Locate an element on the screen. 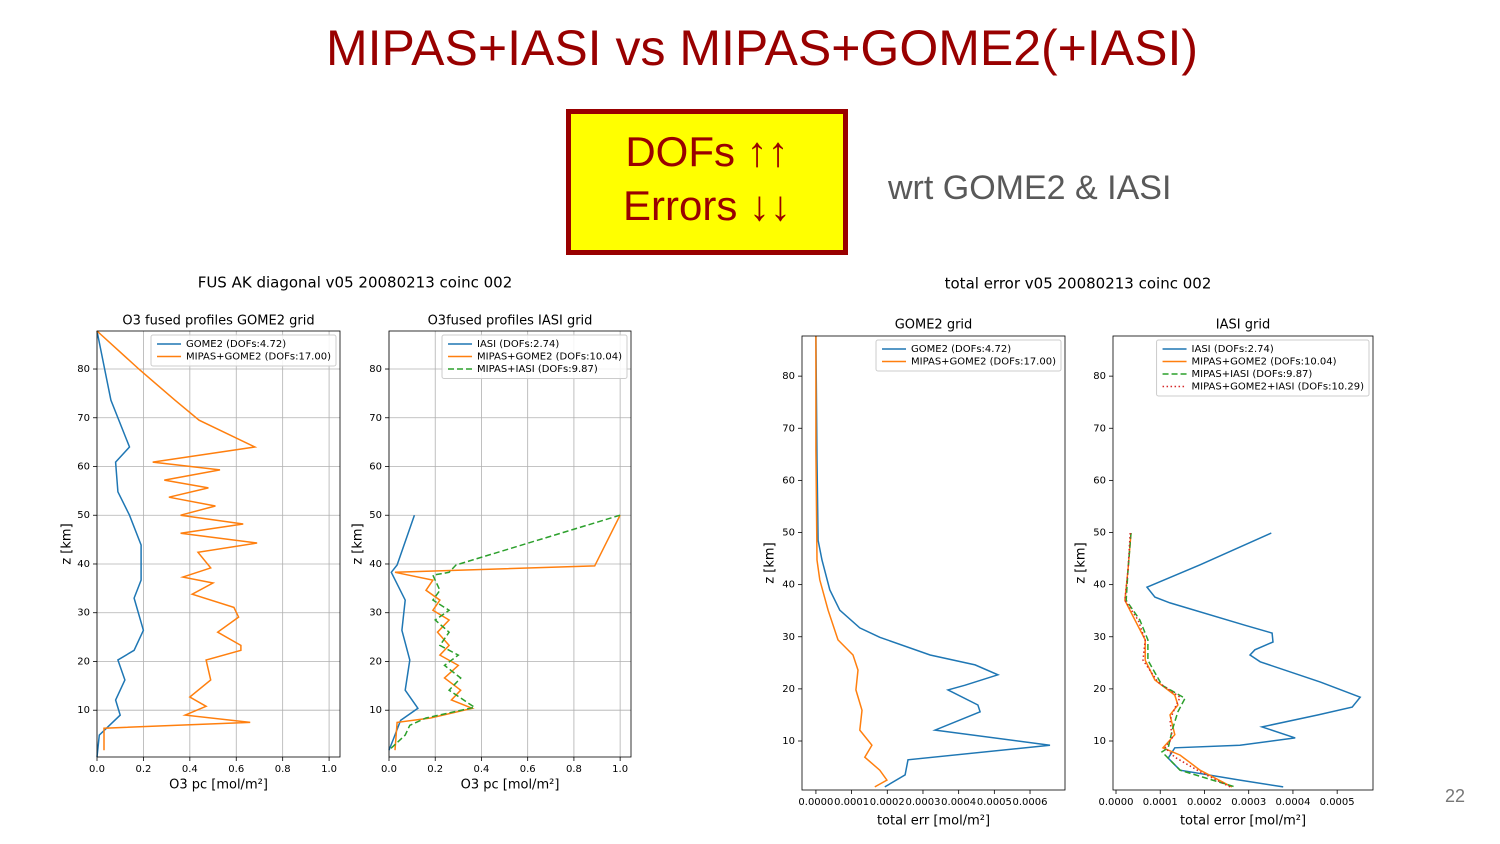 This screenshot has width=1500, height=844. highlight-box is located at coordinates (707, 182).